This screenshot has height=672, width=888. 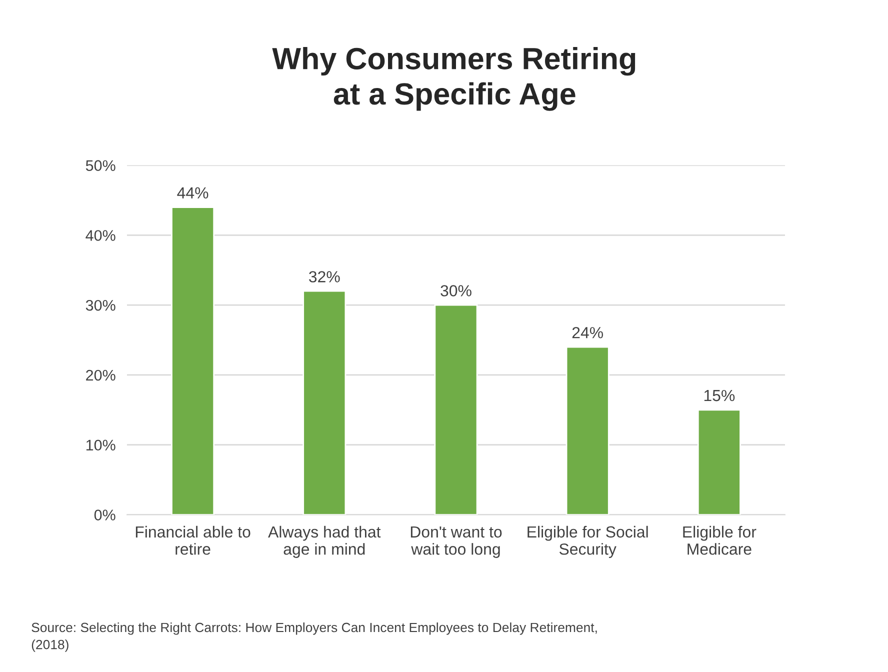 What do you see at coordinates (719, 540) in the screenshot?
I see `x-tick-label: Eligible for Medicare` at bounding box center [719, 540].